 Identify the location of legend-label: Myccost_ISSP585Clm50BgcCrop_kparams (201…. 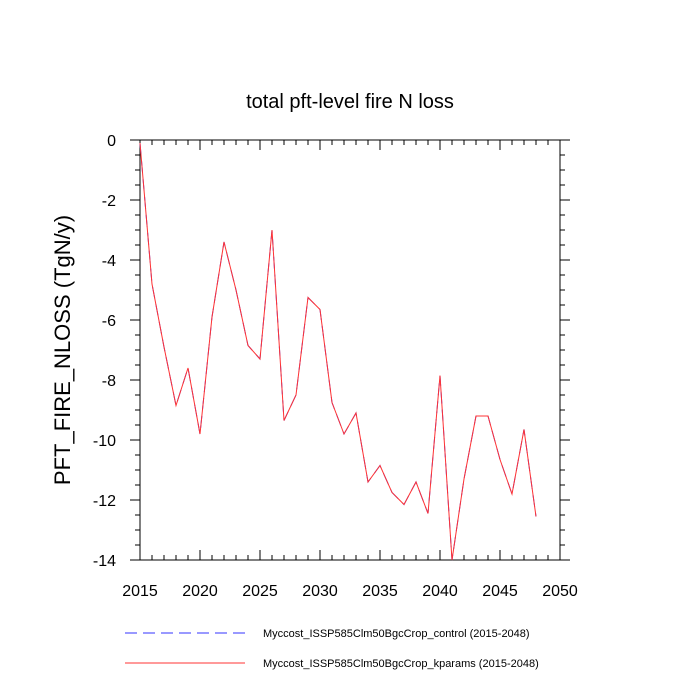
(401, 664).